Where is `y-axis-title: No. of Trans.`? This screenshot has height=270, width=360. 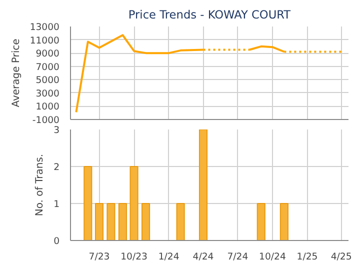
y-axis-title: No. of Trans. is located at coordinates (40, 185).